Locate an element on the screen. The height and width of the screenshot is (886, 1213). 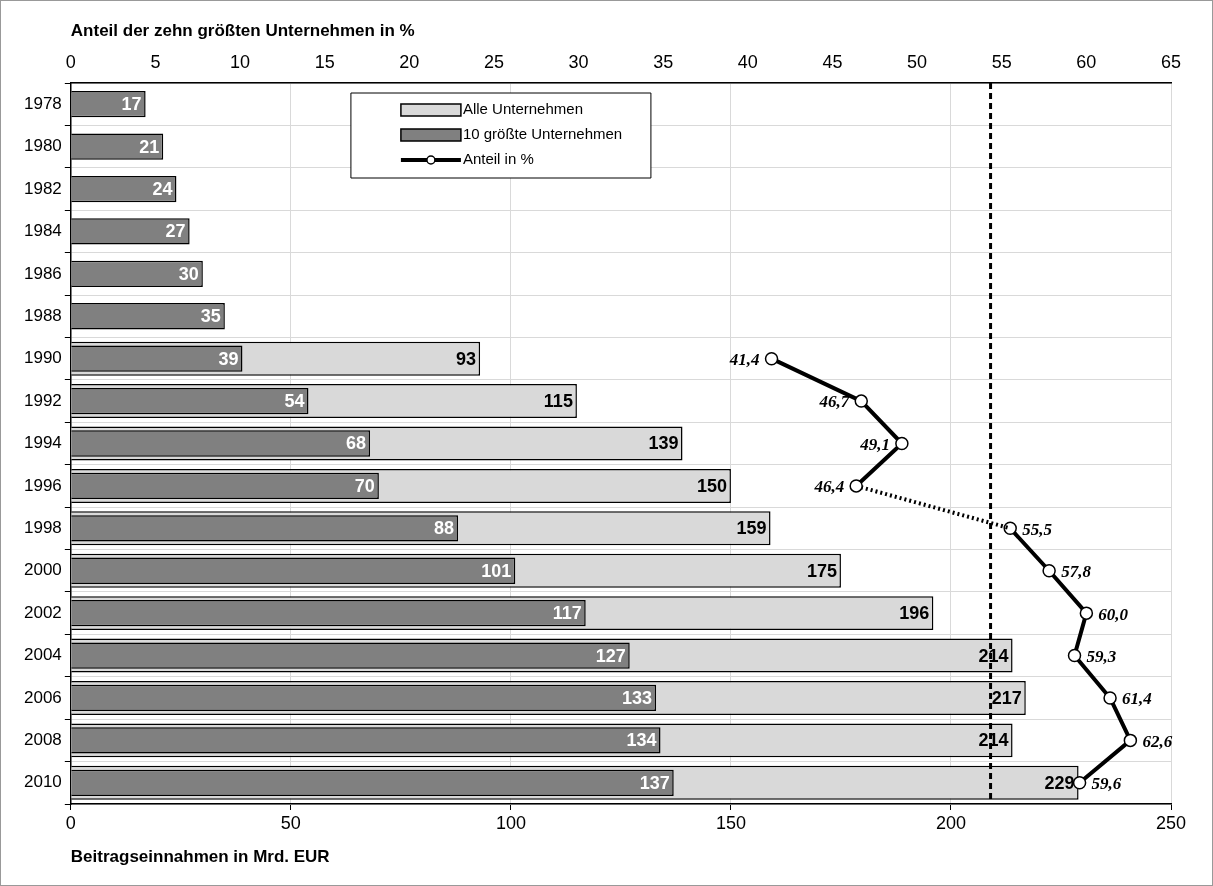
y-tick-label: 1992 is located at coordinates (42, 400).